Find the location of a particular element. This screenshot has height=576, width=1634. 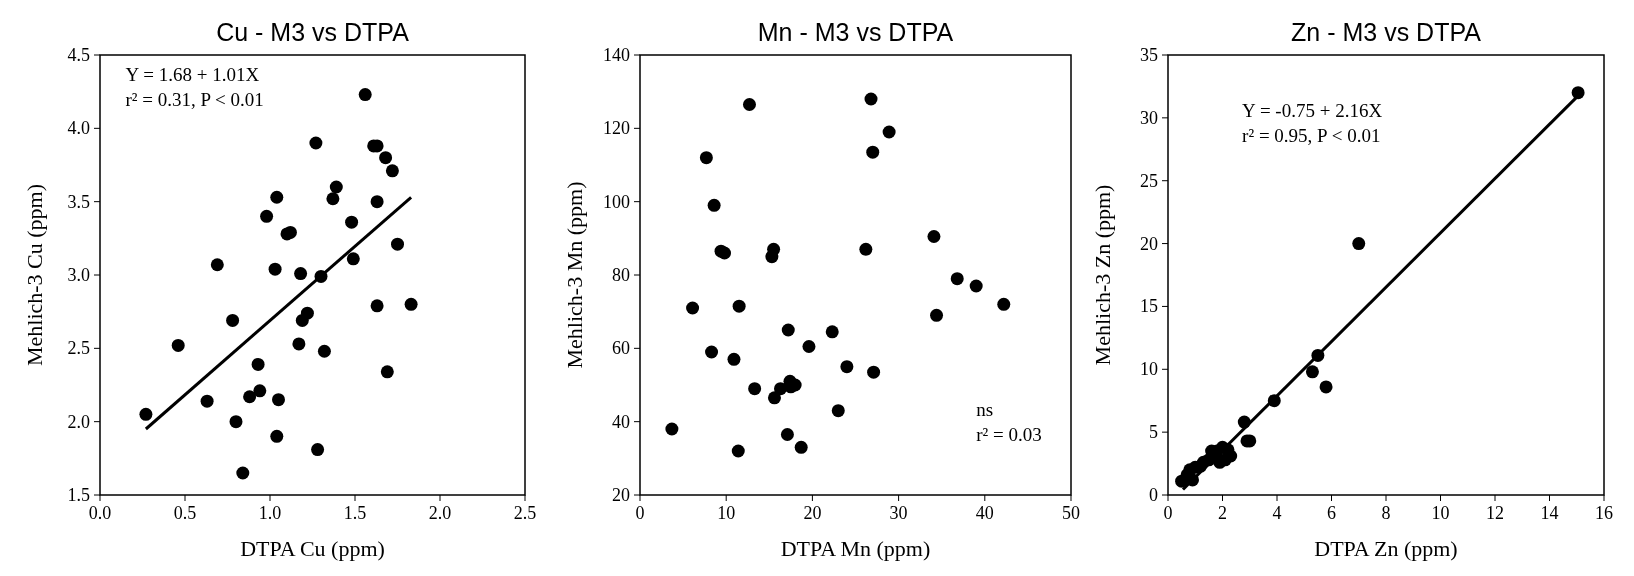

x-tick-label: 12 is located at coordinates (1495, 513).